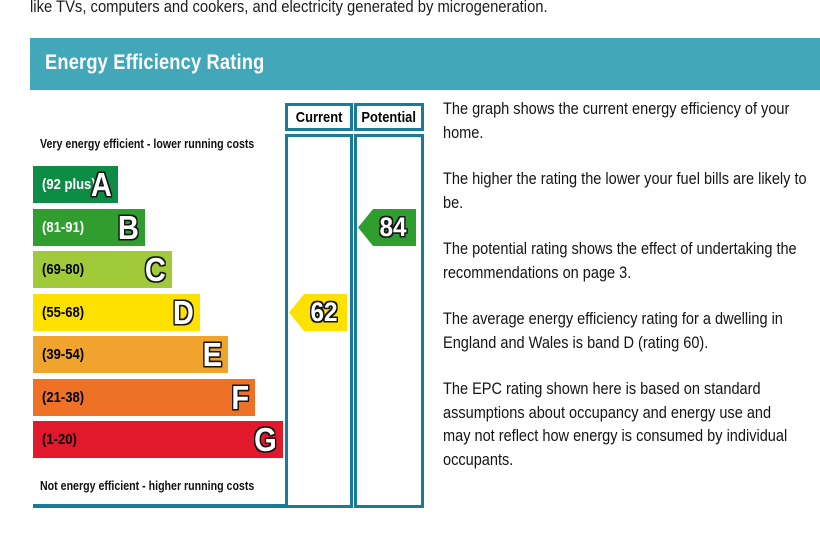 The width and height of the screenshot is (820, 547). Describe the element at coordinates (155, 269) in the screenshot. I see `band-c-letter: C` at that location.